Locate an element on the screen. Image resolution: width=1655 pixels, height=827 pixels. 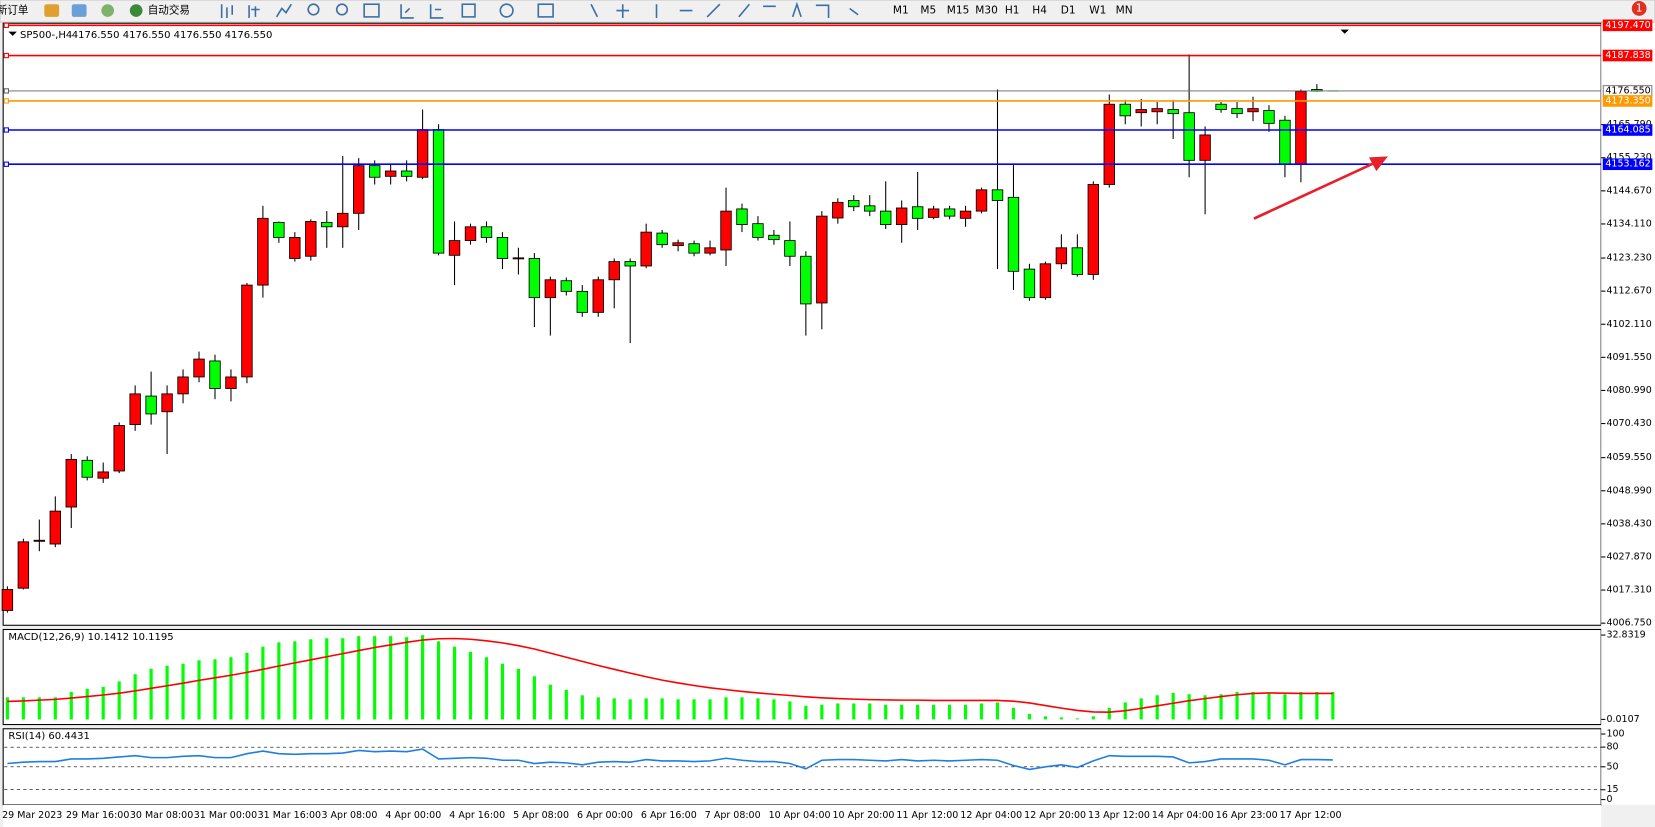
y-tick-label: 32.8319 is located at coordinates (1625, 635).